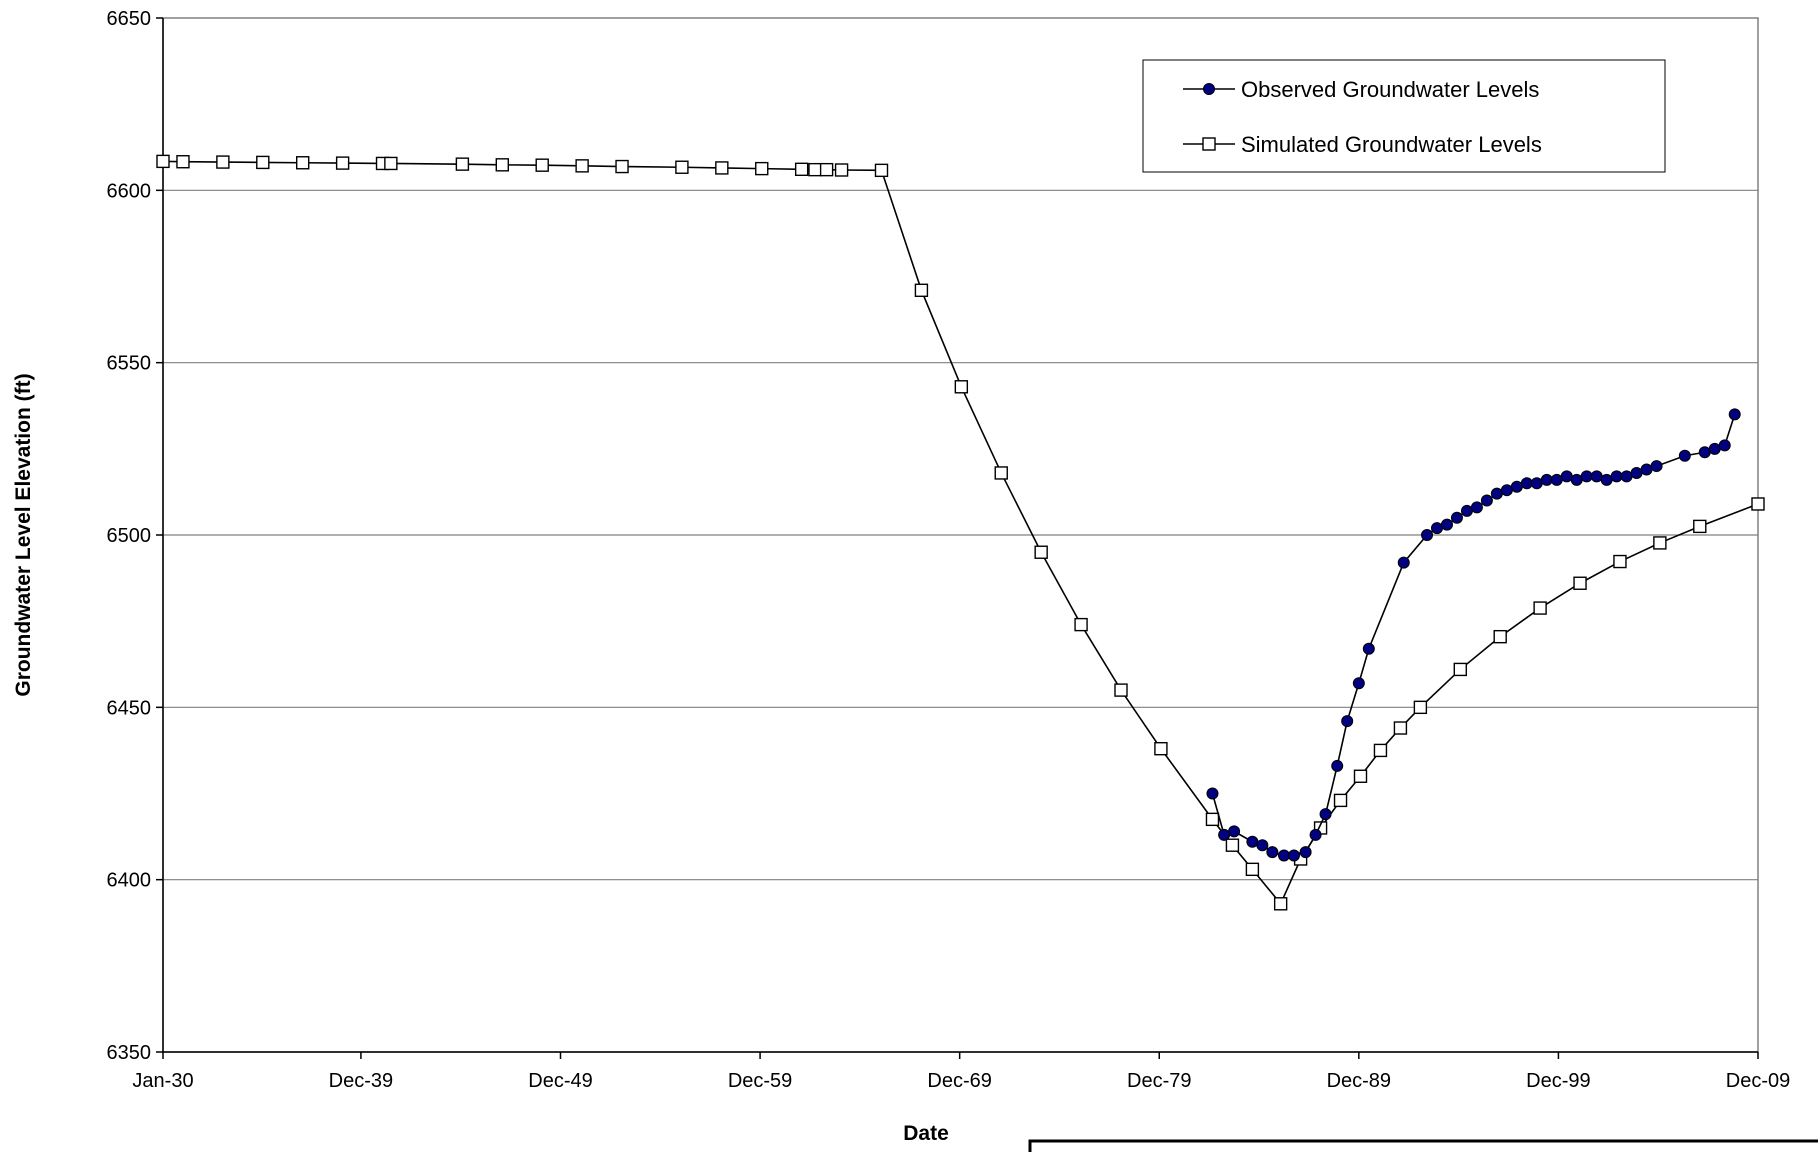 This screenshot has height=1152, width=1818. Describe the element at coordinates (1359, 1081) in the screenshot. I see `x-tick-label: Dec-89` at that location.